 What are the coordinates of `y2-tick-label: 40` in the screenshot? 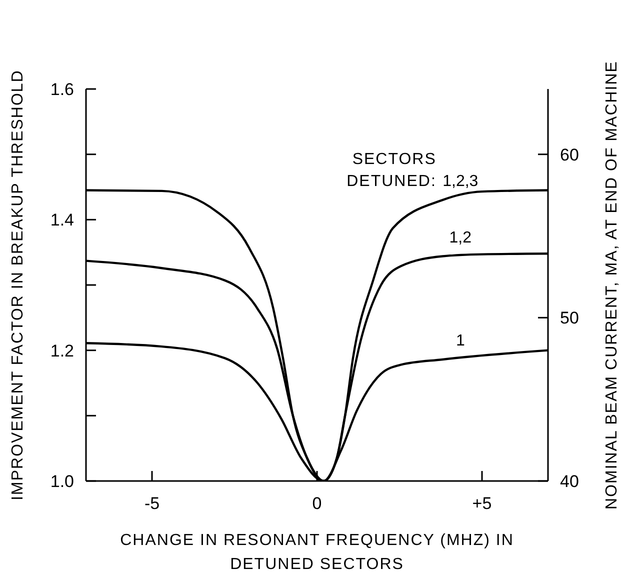 It's located at (569, 482).